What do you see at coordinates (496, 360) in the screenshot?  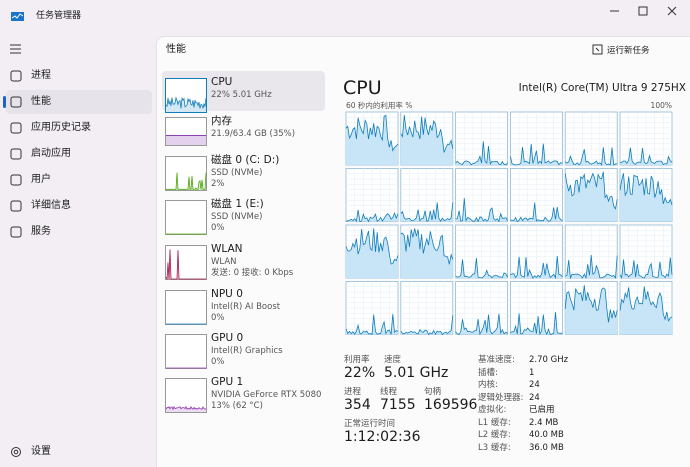 I see `detail-label: 基准速度:` at bounding box center [496, 360].